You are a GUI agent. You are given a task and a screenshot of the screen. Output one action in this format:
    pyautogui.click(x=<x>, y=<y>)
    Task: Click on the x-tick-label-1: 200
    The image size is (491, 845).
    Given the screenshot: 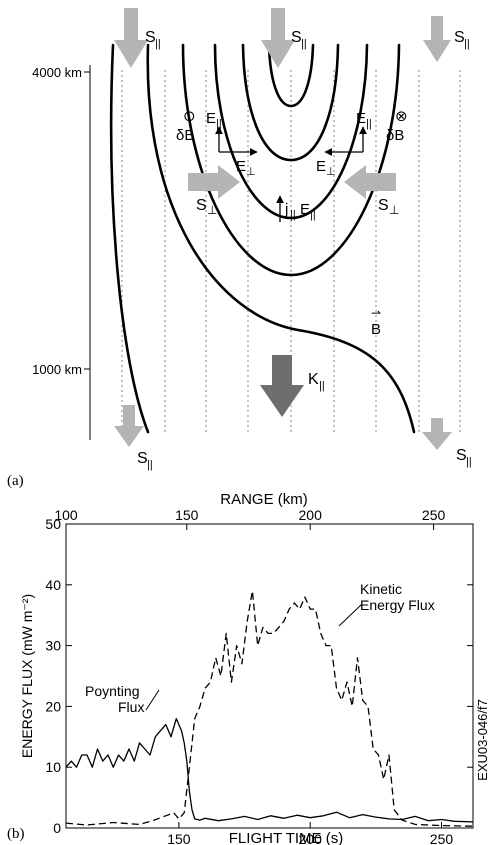 What is the action you would take?
    pyautogui.click(x=311, y=838)
    